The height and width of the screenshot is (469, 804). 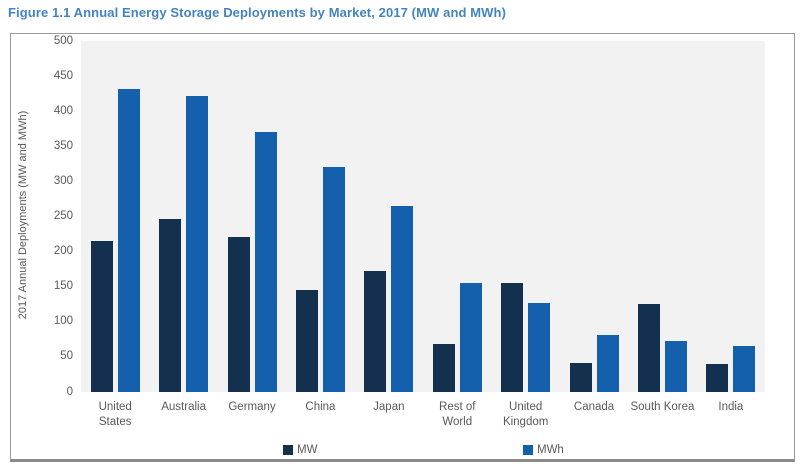 I want to click on y-tick-label-500: 500, so click(x=63, y=40).